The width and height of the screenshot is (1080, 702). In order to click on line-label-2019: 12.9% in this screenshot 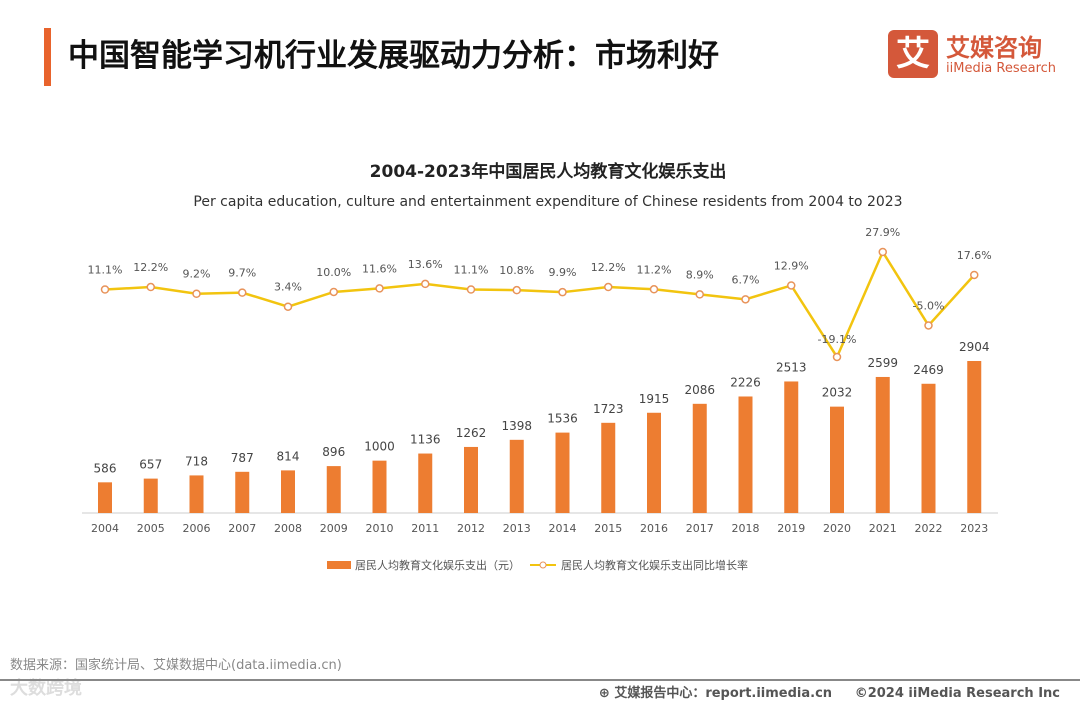, I will do `click(791, 265)`.